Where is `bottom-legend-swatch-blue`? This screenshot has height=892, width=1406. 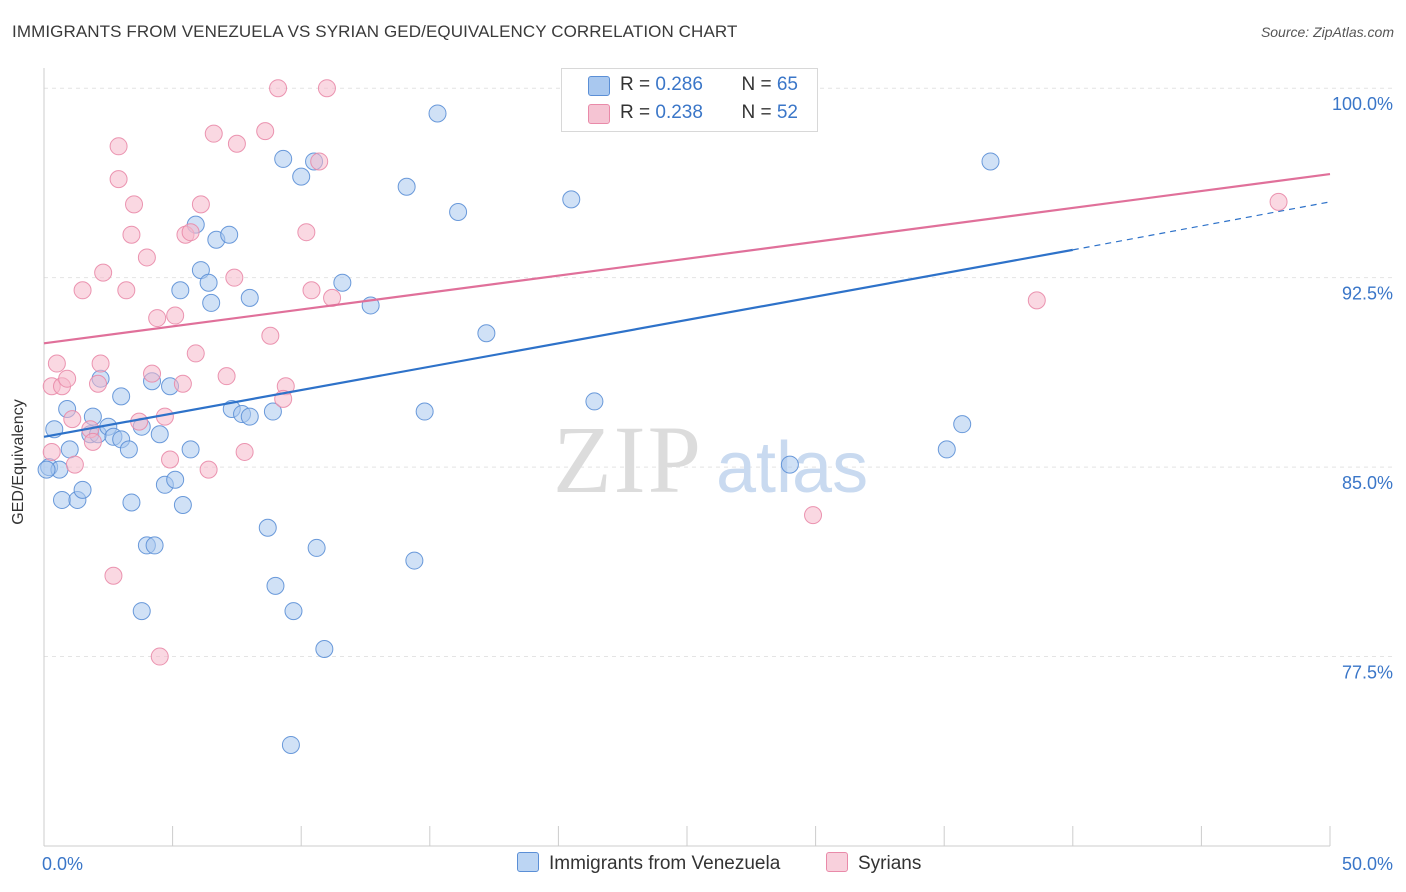 bottom-legend-swatch-blue is located at coordinates (528, 862).